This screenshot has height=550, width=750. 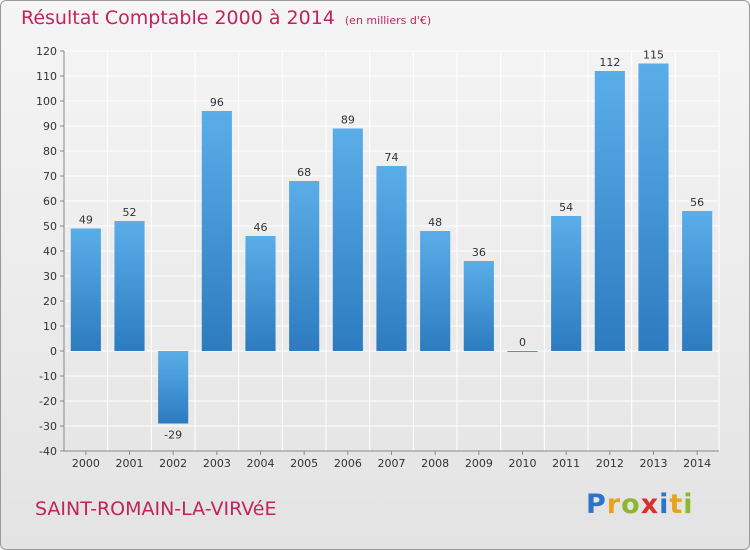 What do you see at coordinates (566, 207) in the screenshot?
I see `data-label: 54` at bounding box center [566, 207].